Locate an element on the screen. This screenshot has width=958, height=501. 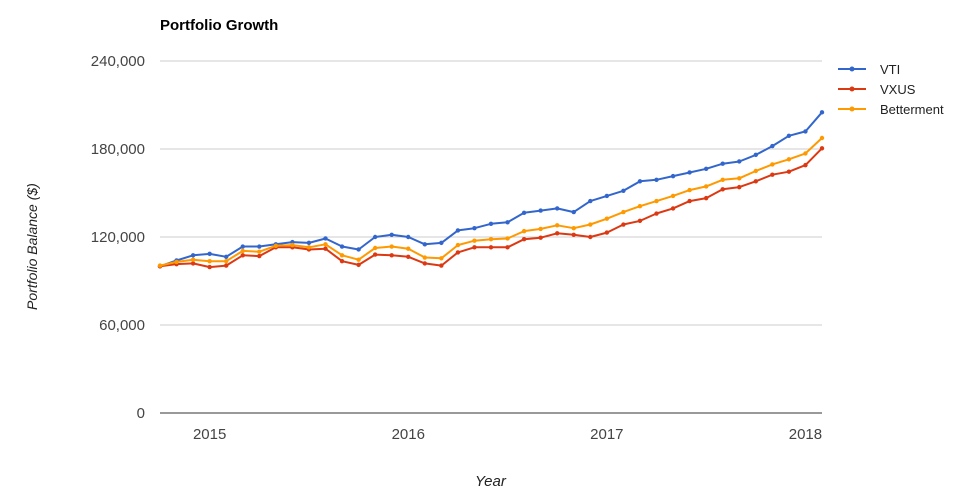
y-tick-label: 0 is located at coordinates (141, 413).